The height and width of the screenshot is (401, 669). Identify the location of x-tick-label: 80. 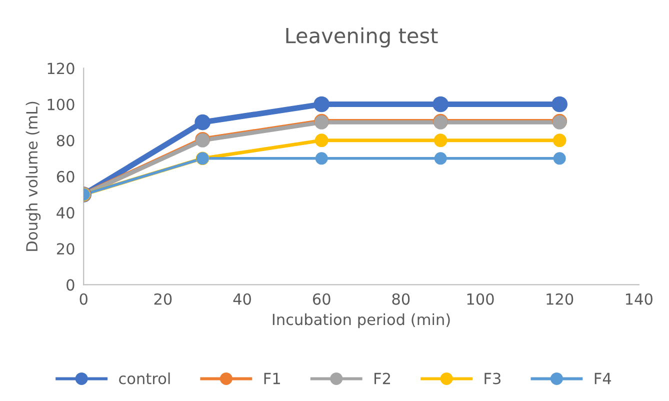
(401, 299).